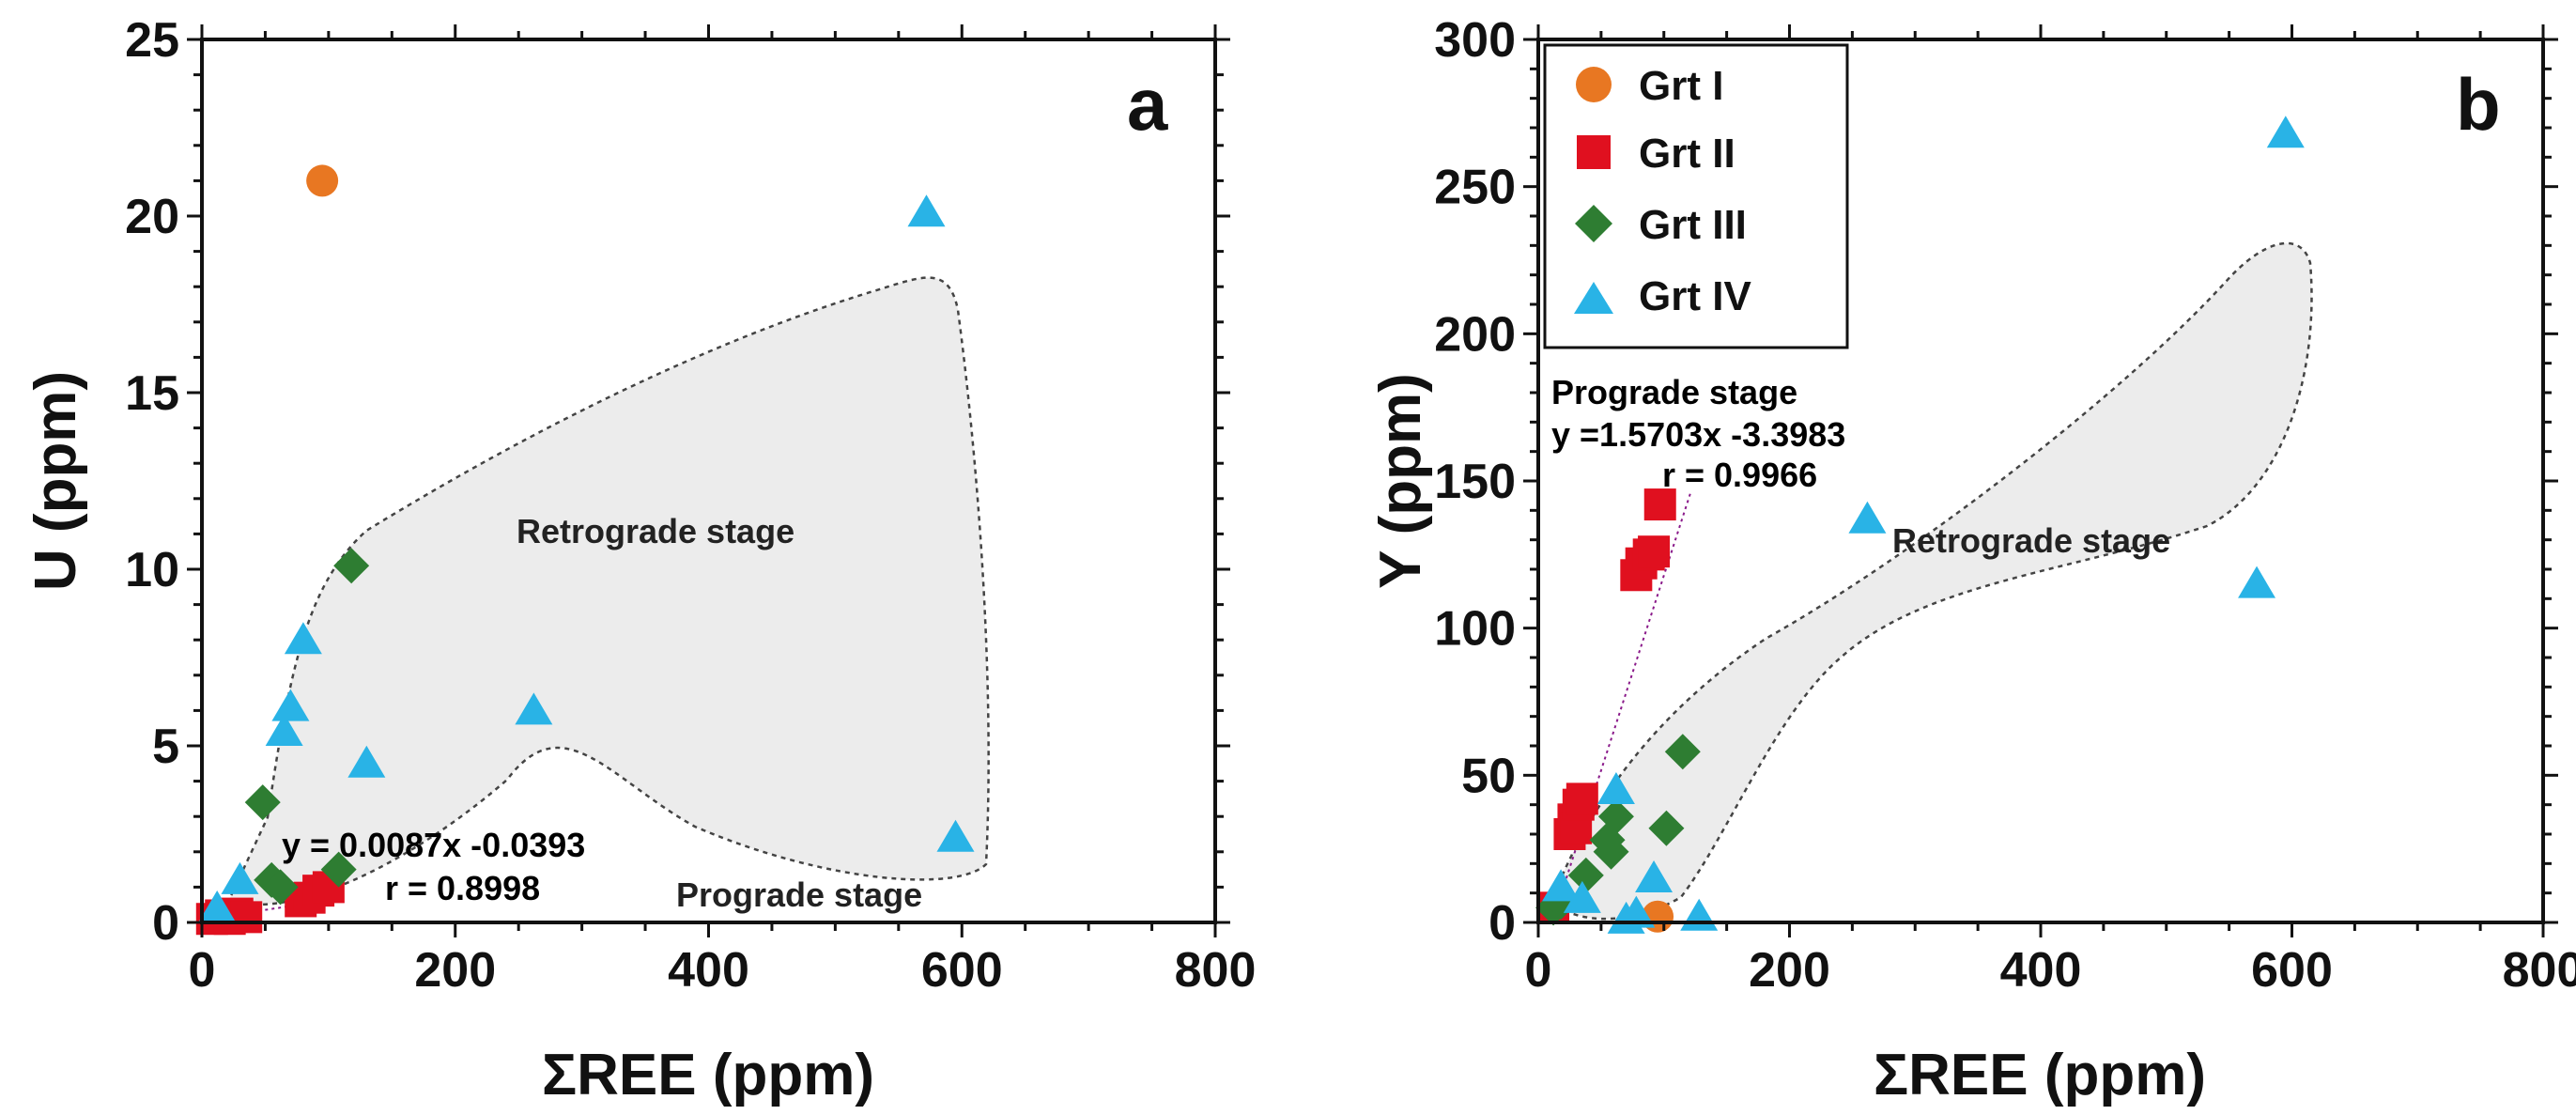 The height and width of the screenshot is (1115, 2576). Describe the element at coordinates (1502, 923) in the screenshot. I see `y-tick-label-b: 0` at that location.